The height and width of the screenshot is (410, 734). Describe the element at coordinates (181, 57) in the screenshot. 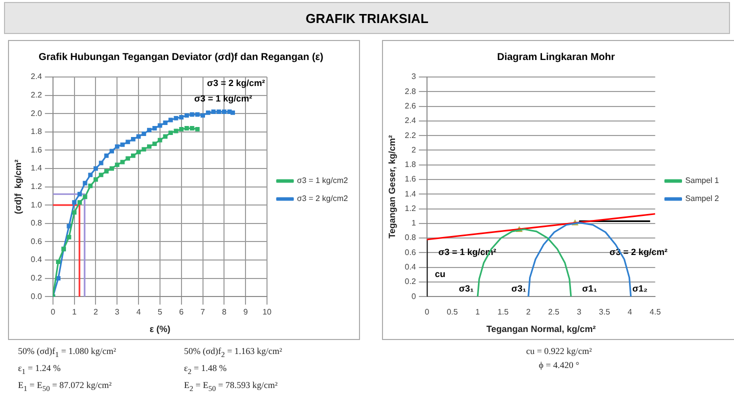

I see `chart-title: Grafik Hubungan Tegangan Deviator (σd)f dan Regangan (ε)` at that location.